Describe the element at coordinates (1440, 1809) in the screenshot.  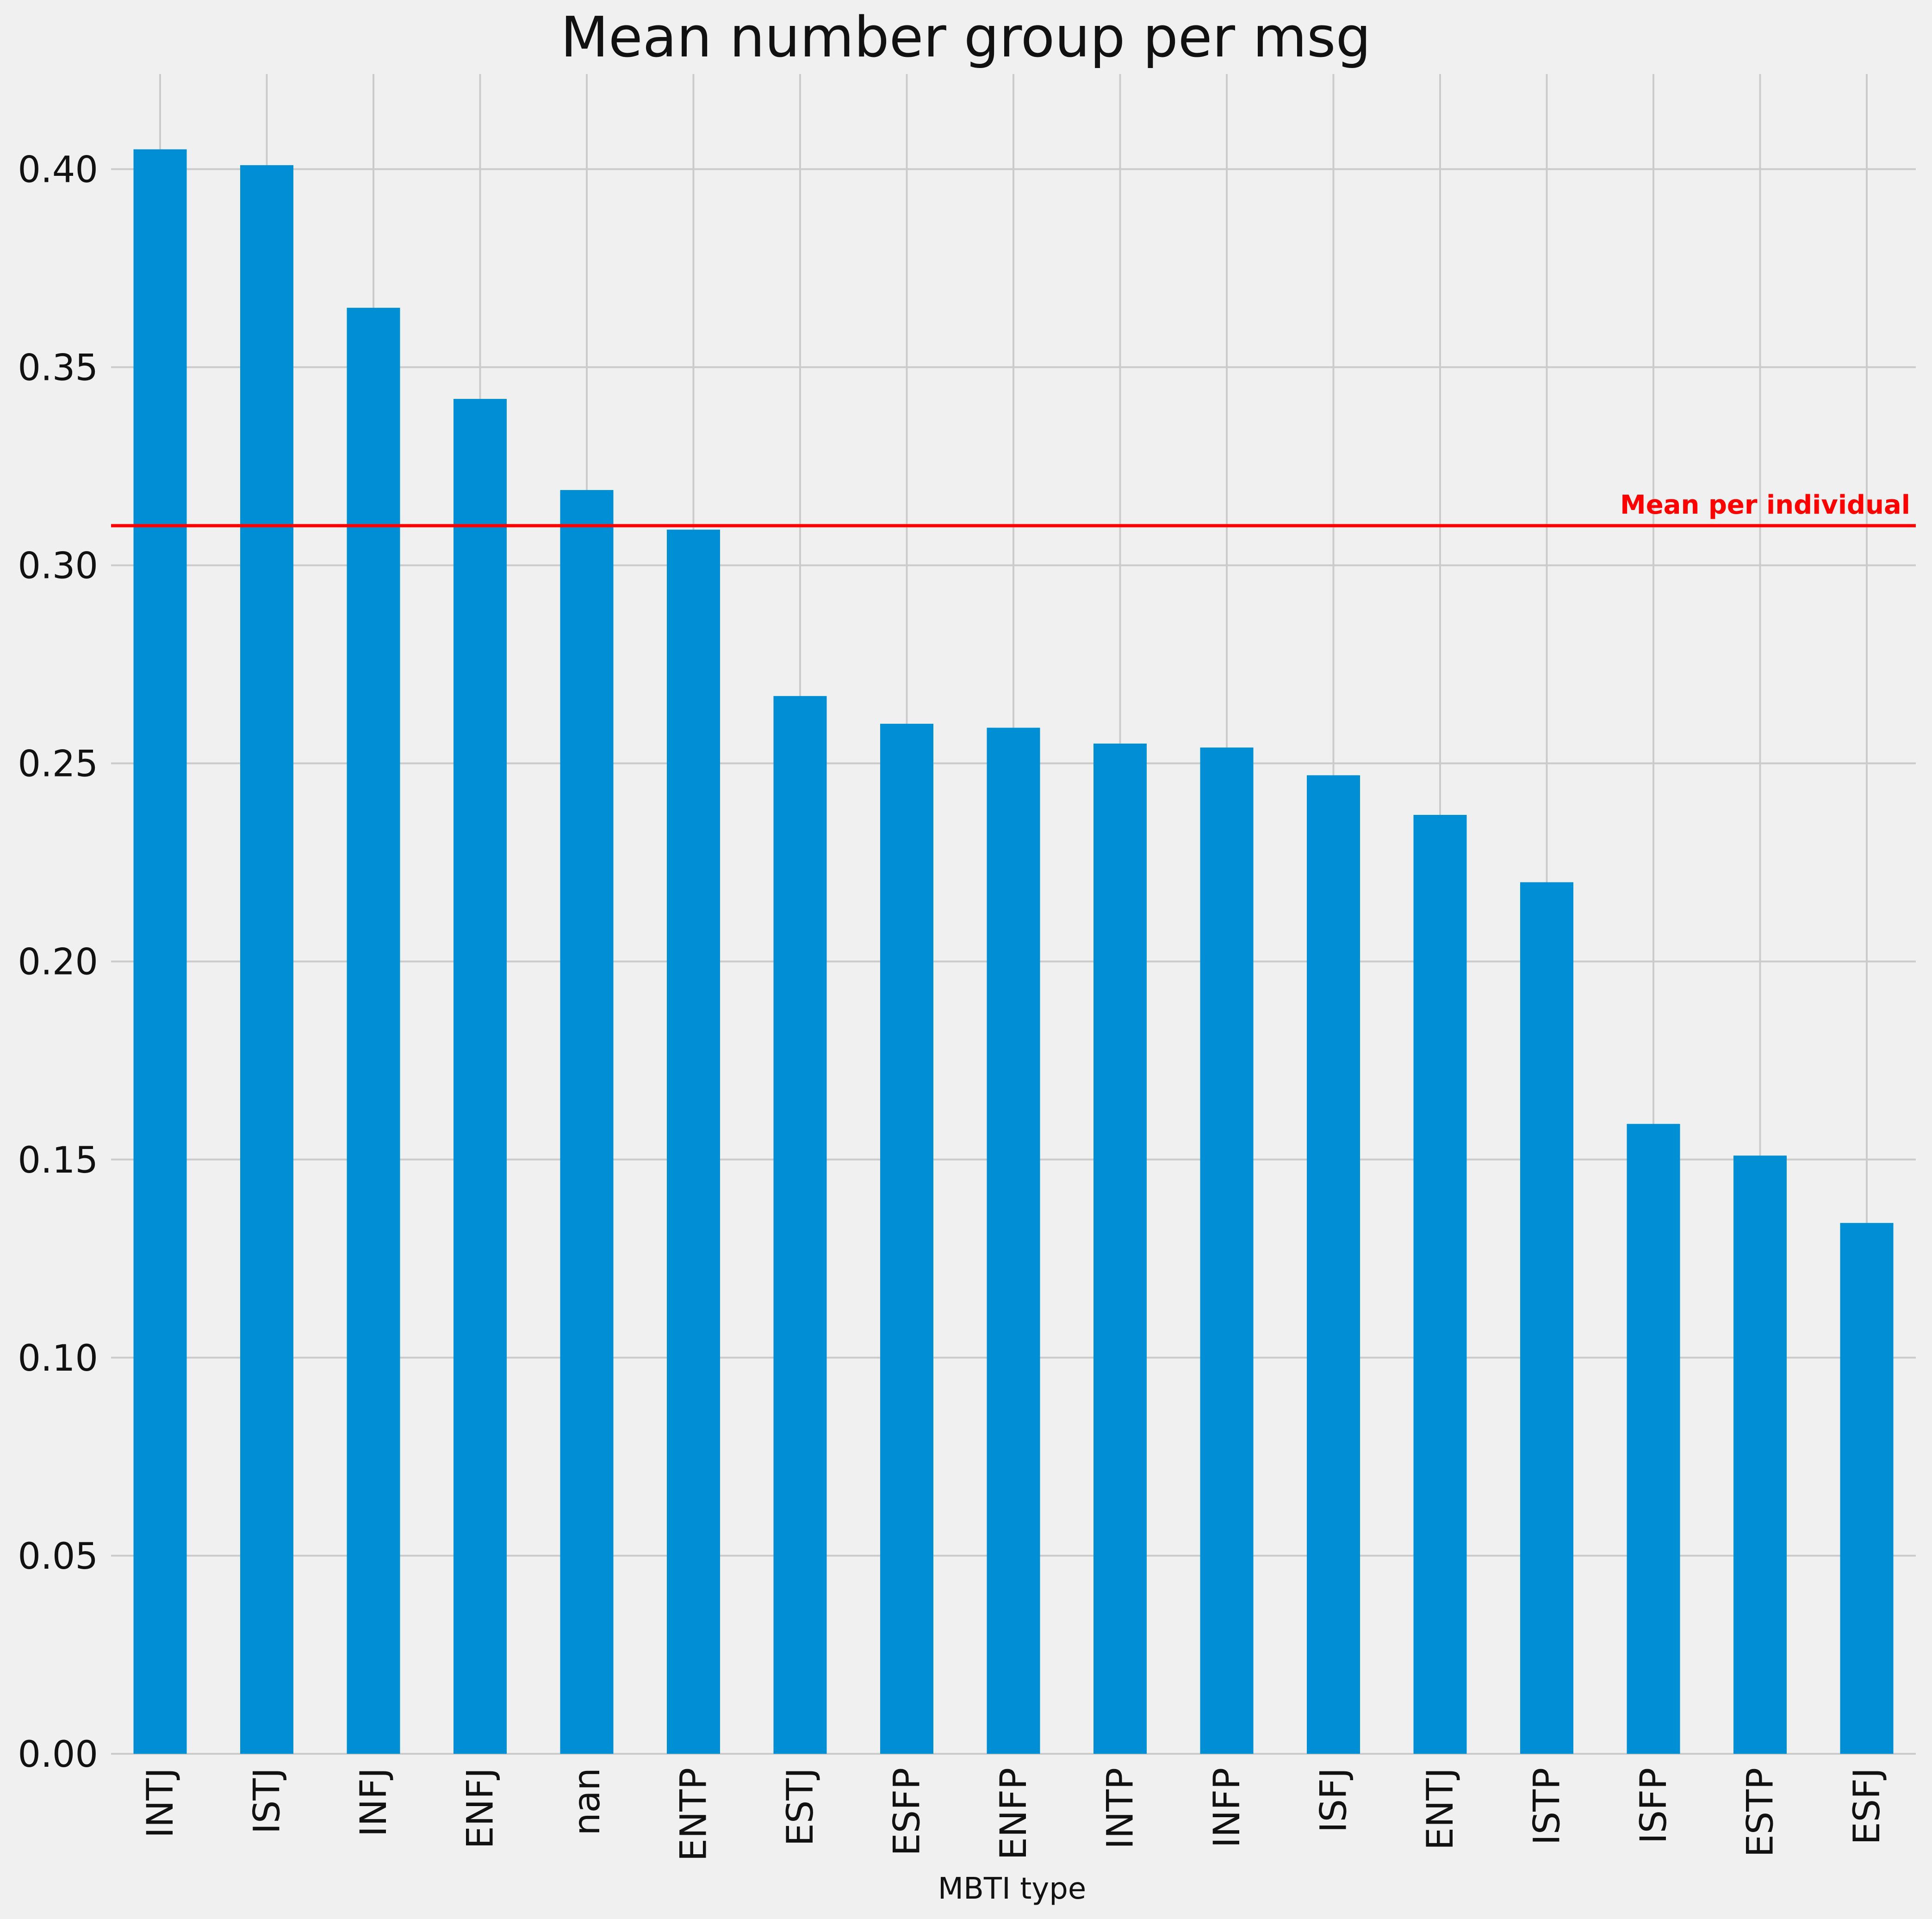
I see `x-tick-label: ENTJ` at that location.